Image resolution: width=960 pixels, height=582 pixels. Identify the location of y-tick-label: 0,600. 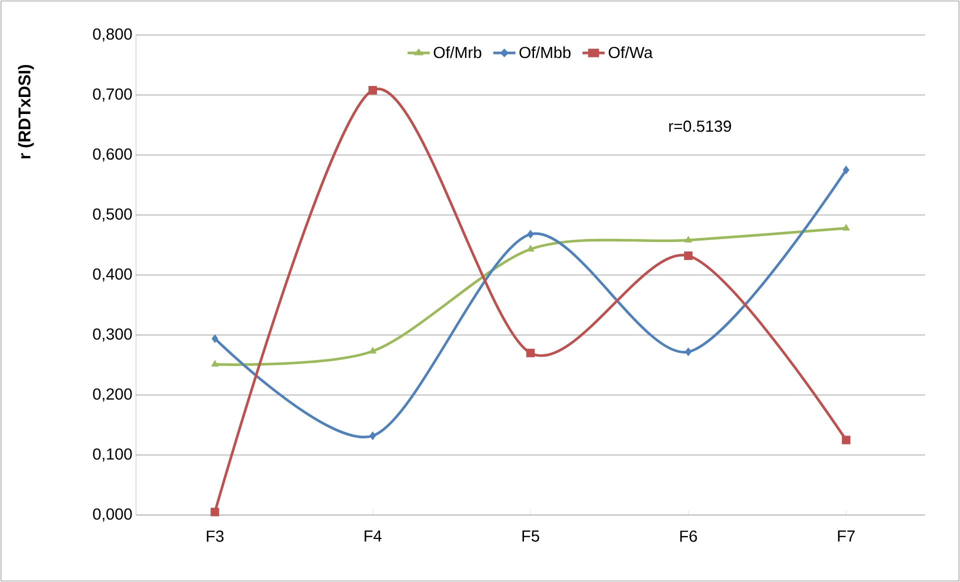
(112, 155).